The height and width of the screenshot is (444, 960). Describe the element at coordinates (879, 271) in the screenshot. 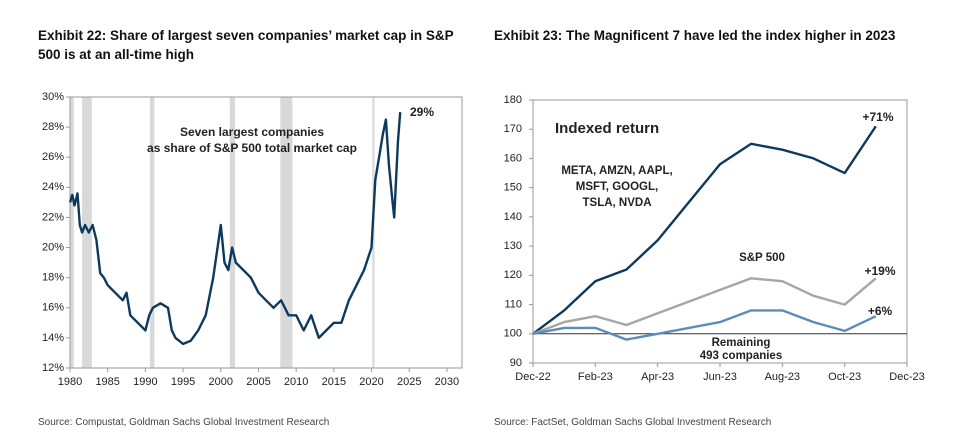

I see `end-label: +19%` at that location.